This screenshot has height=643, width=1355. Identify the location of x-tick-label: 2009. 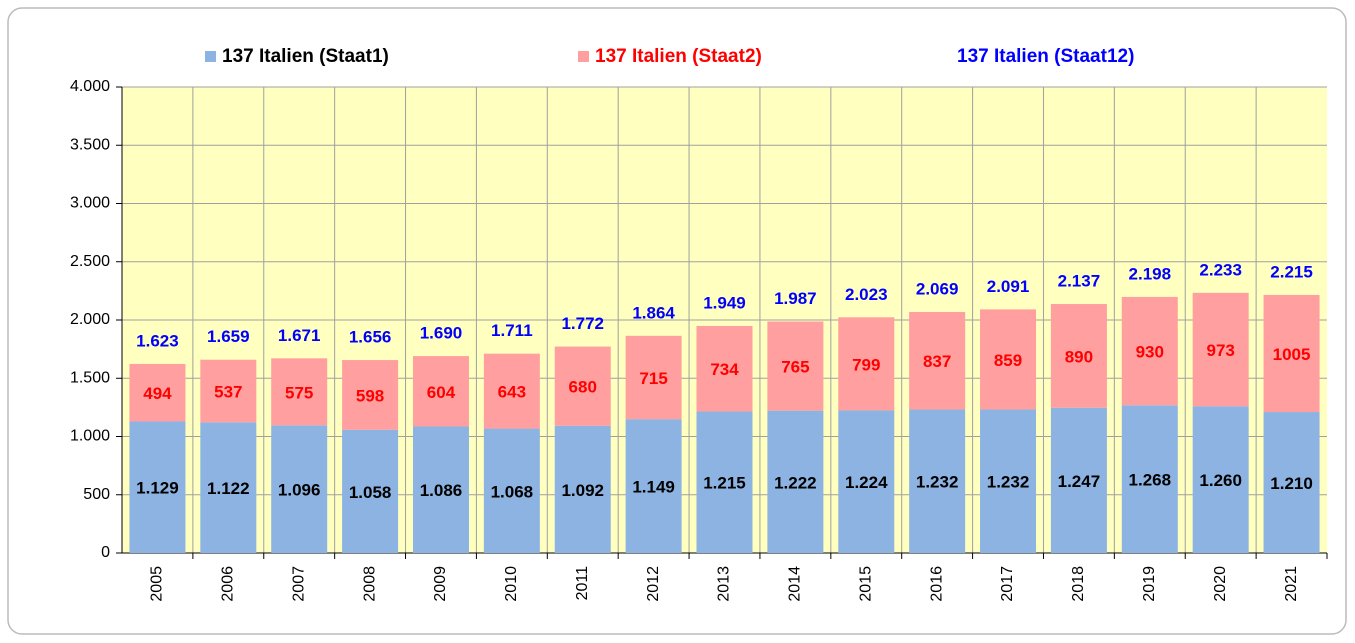
(440, 584).